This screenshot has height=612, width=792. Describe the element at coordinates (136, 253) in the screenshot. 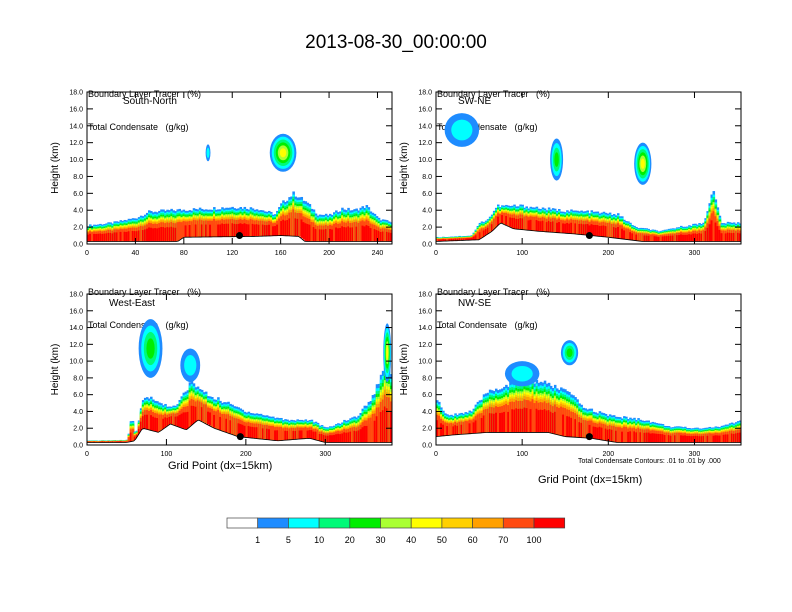

I see `x-tick-label: 40` at that location.